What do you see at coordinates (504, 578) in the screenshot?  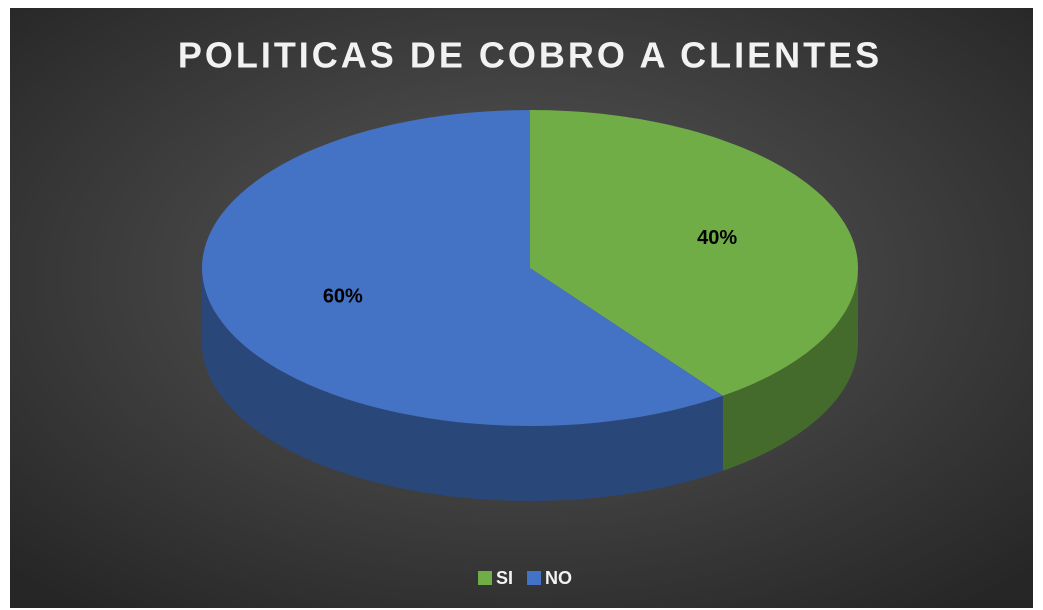 I see `legend-label: SI` at bounding box center [504, 578].